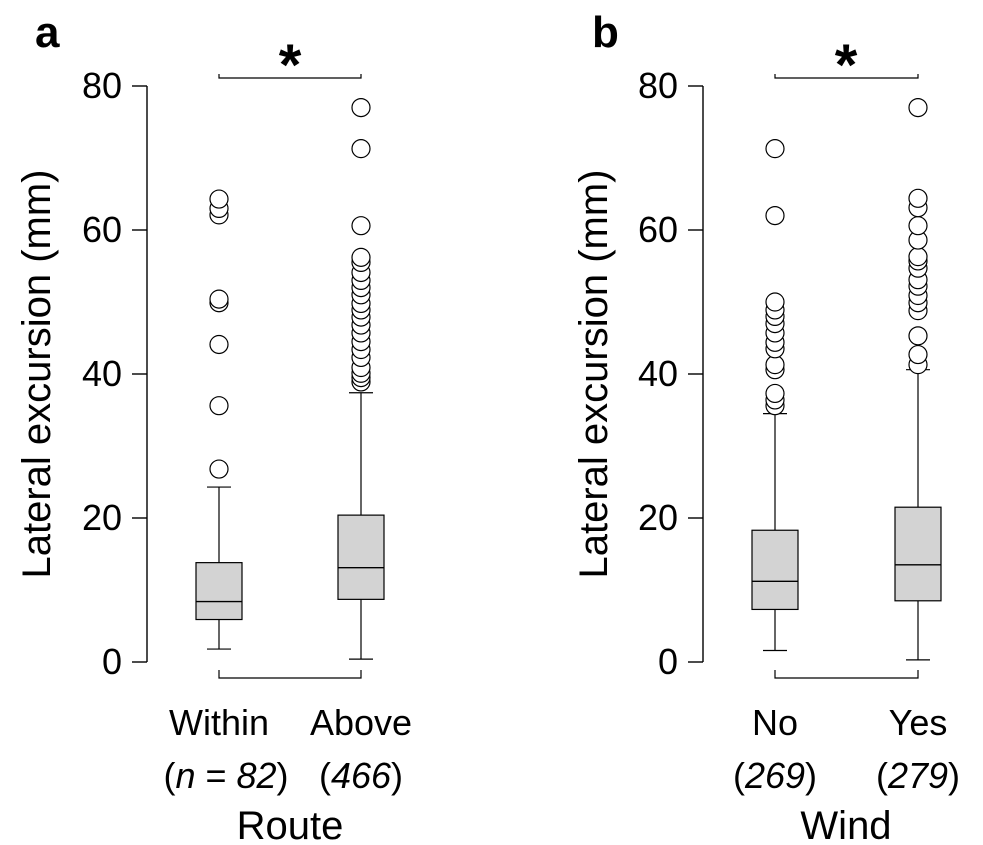 The width and height of the screenshot is (983, 845). What do you see at coordinates (845, 824) in the screenshot?
I see `x-axis-title: Wind` at bounding box center [845, 824].